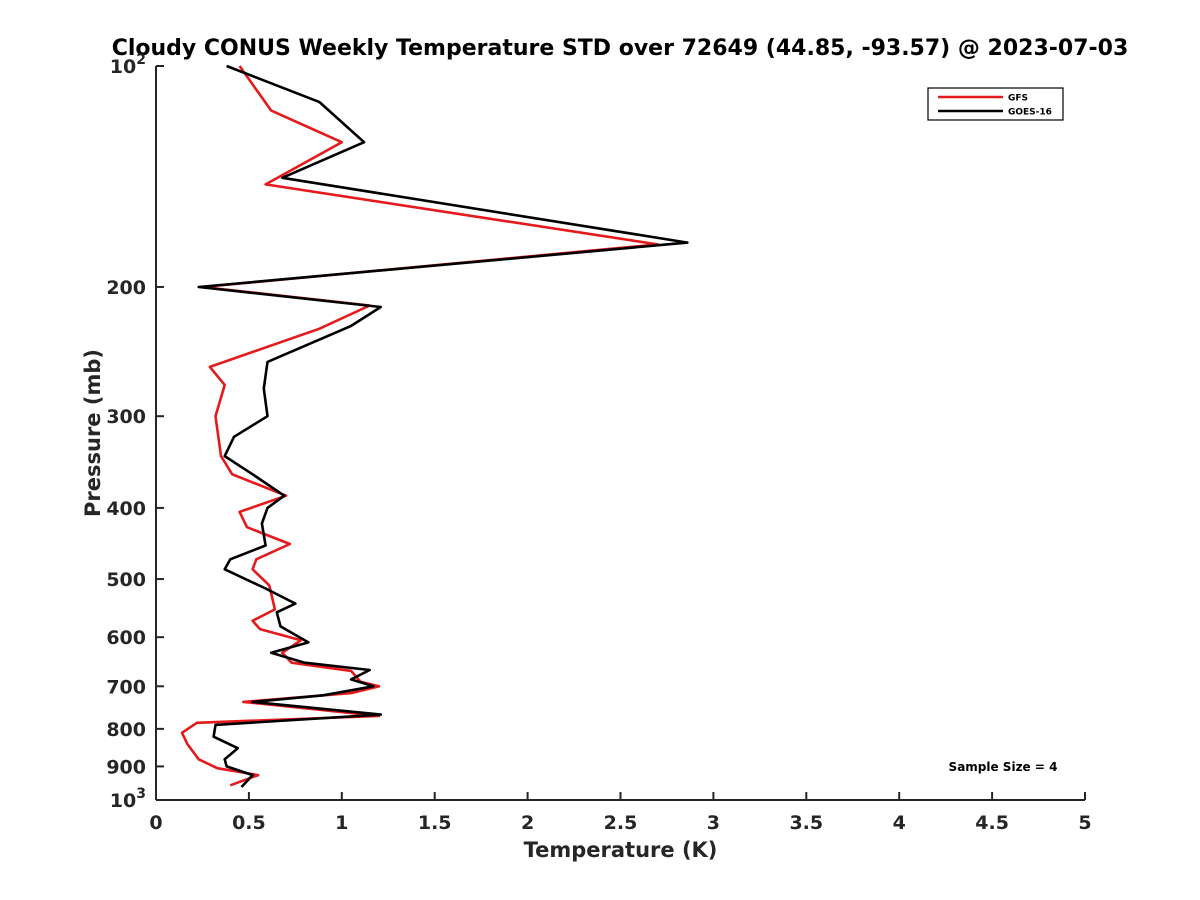  Describe the element at coordinates (992, 823) in the screenshot. I see `x-tick-label: 4.5` at that location.